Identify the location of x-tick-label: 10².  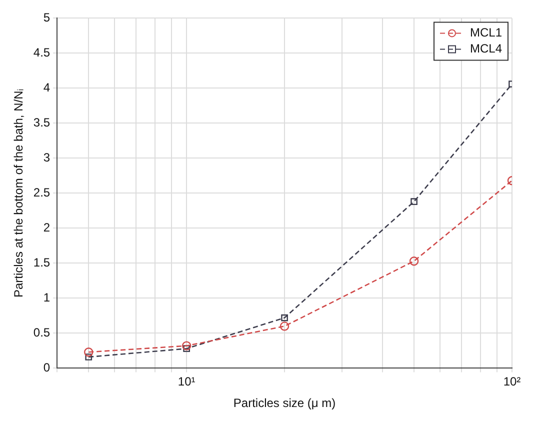
(512, 381).